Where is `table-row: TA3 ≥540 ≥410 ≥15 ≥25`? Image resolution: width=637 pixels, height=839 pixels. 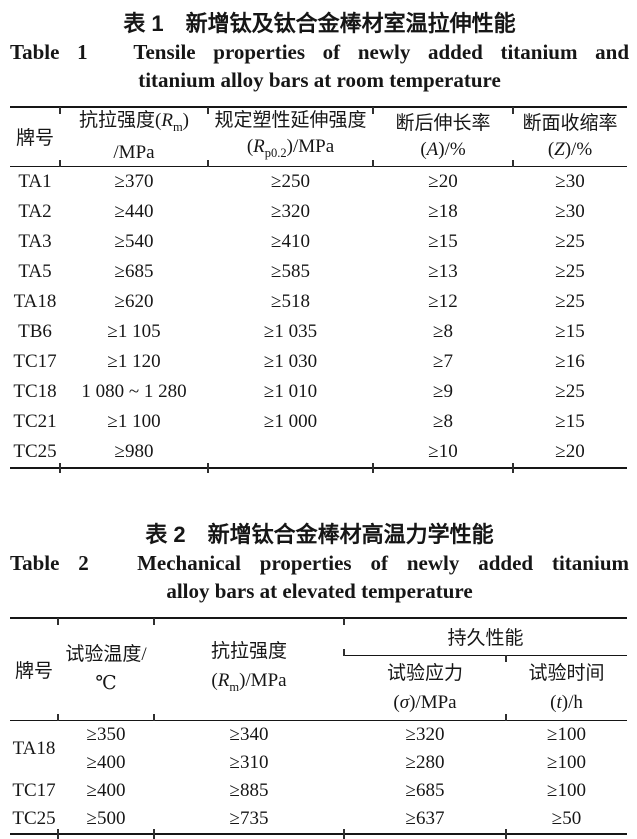 table-row: TA3 ≥540 ≥410 ≥15 ≥25 is located at coordinates (318, 242).